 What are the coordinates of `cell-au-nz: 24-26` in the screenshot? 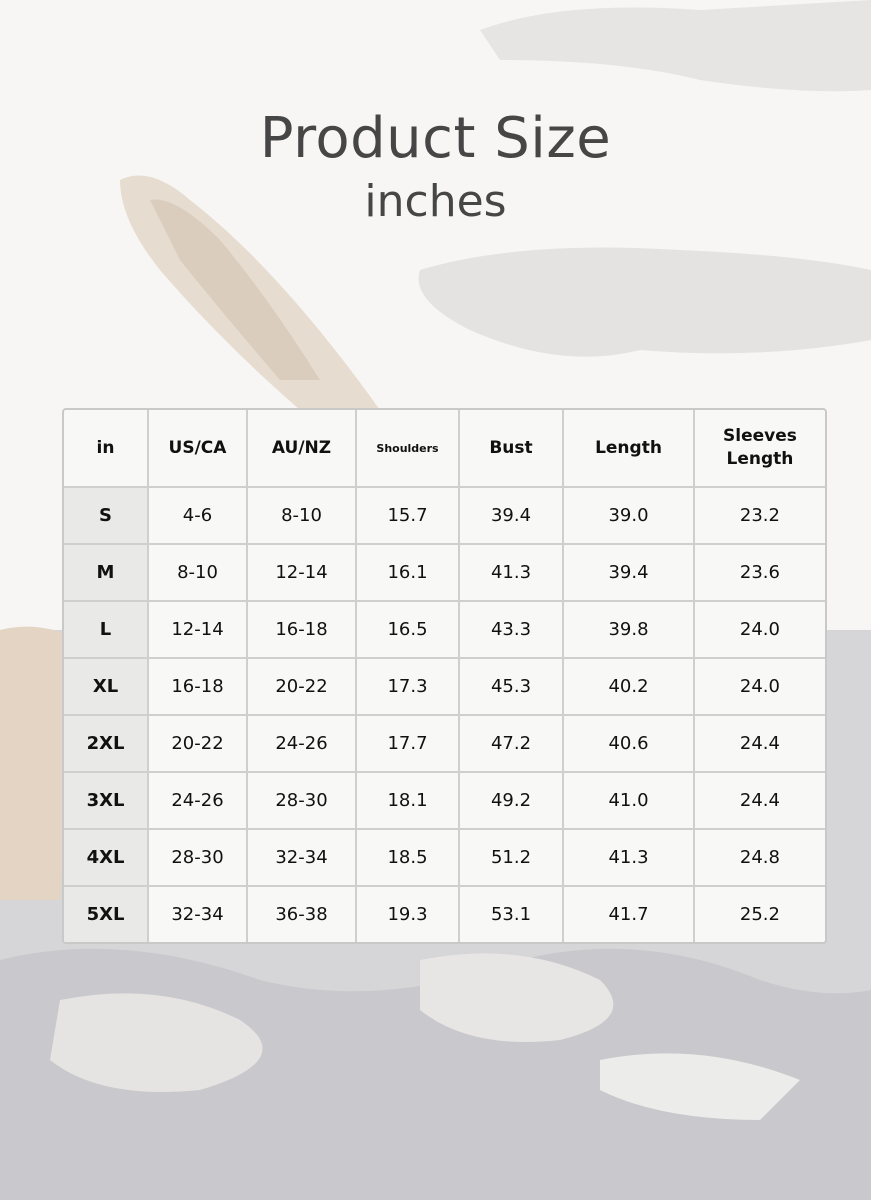 It's located at (302, 744).